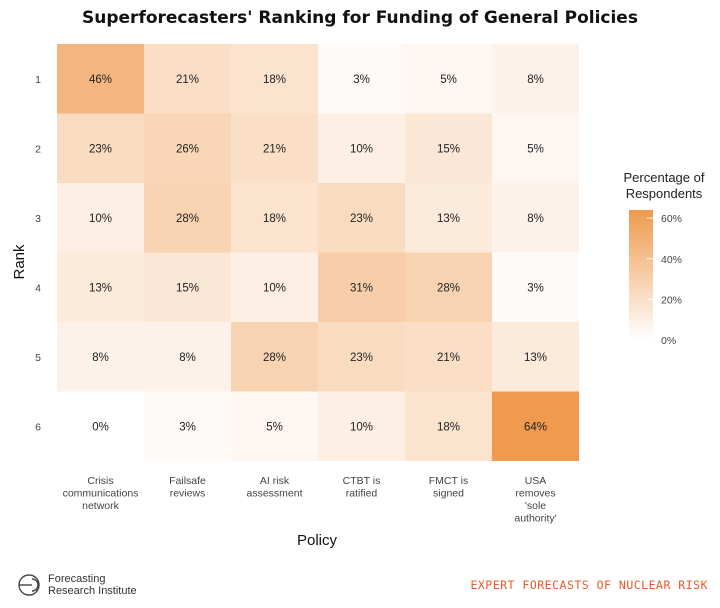  I want to click on heatmap-cell-r4-c3, so click(274, 287).